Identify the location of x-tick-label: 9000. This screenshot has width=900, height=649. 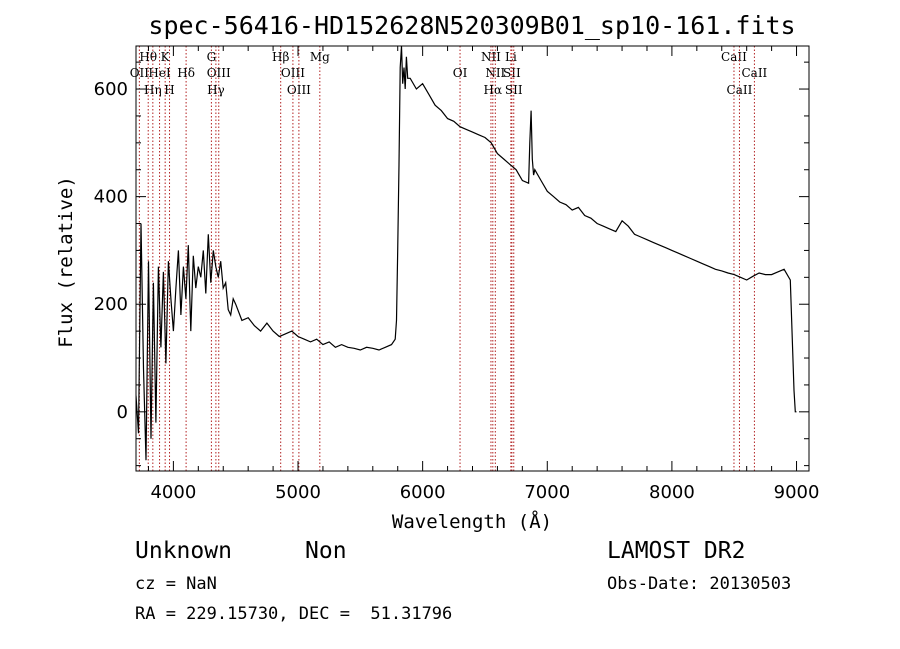
(797, 492).